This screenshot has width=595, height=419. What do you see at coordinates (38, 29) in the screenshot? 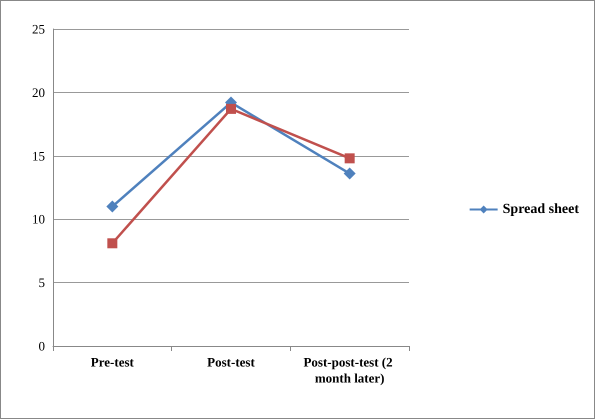
I see `y-tick-label: 25` at bounding box center [38, 29].